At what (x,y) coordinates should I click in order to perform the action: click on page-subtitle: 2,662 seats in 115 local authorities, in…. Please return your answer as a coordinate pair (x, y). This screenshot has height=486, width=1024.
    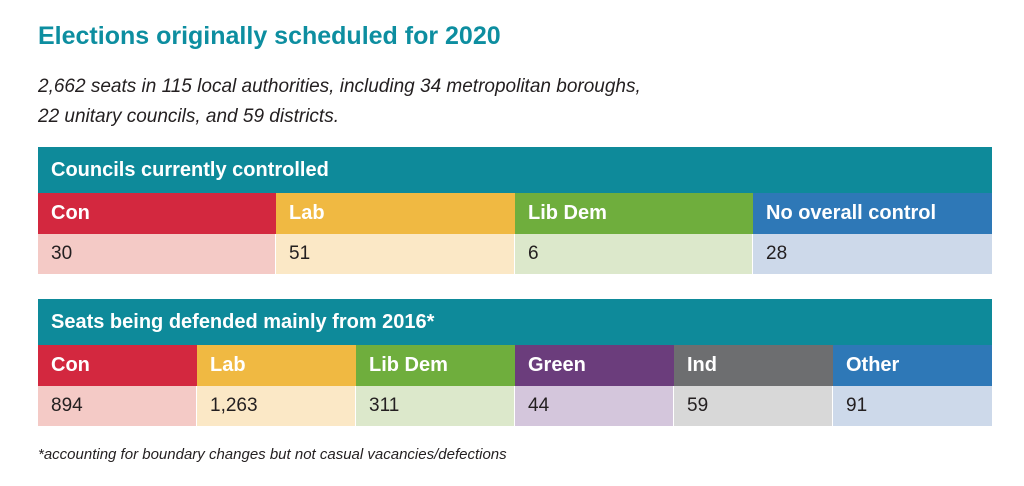
    Looking at the image, I should click on (339, 101).